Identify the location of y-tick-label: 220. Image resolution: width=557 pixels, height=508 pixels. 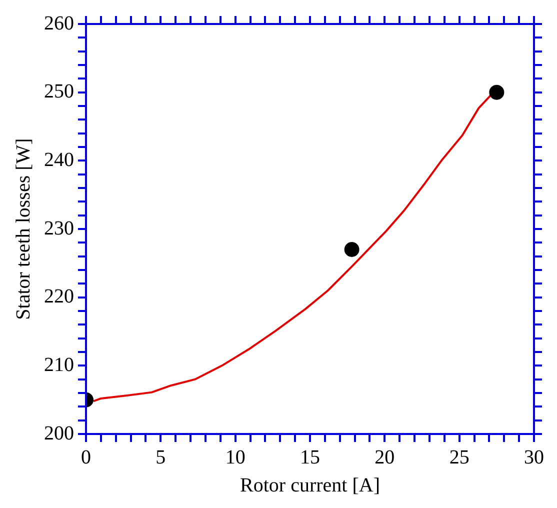
(59, 297).